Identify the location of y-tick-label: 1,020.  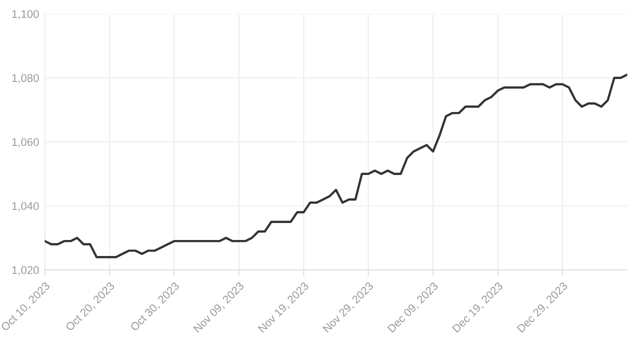
(25, 271).